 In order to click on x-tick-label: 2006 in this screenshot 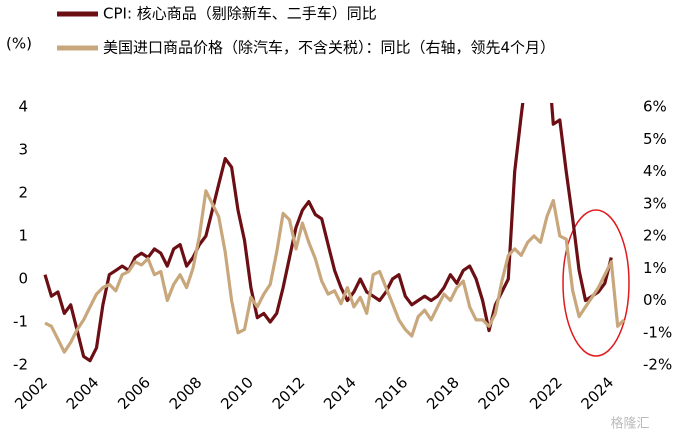, I will do `click(134, 393)`.